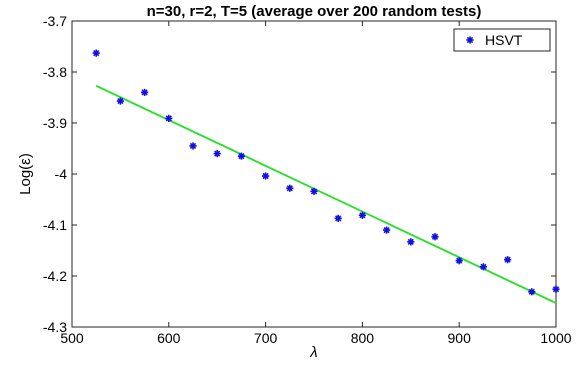 Image resolution: width=578 pixels, height=366 pixels. What do you see at coordinates (55, 123) in the screenshot?
I see `y-tick-label: -3.9` at bounding box center [55, 123].